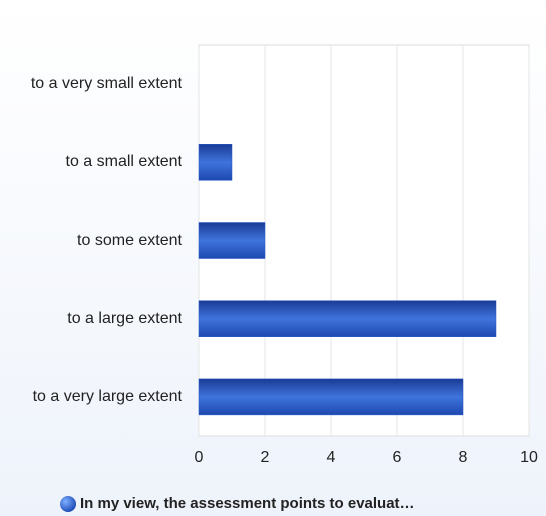  I want to click on y-tick-label: to a large extent, so click(124, 318).